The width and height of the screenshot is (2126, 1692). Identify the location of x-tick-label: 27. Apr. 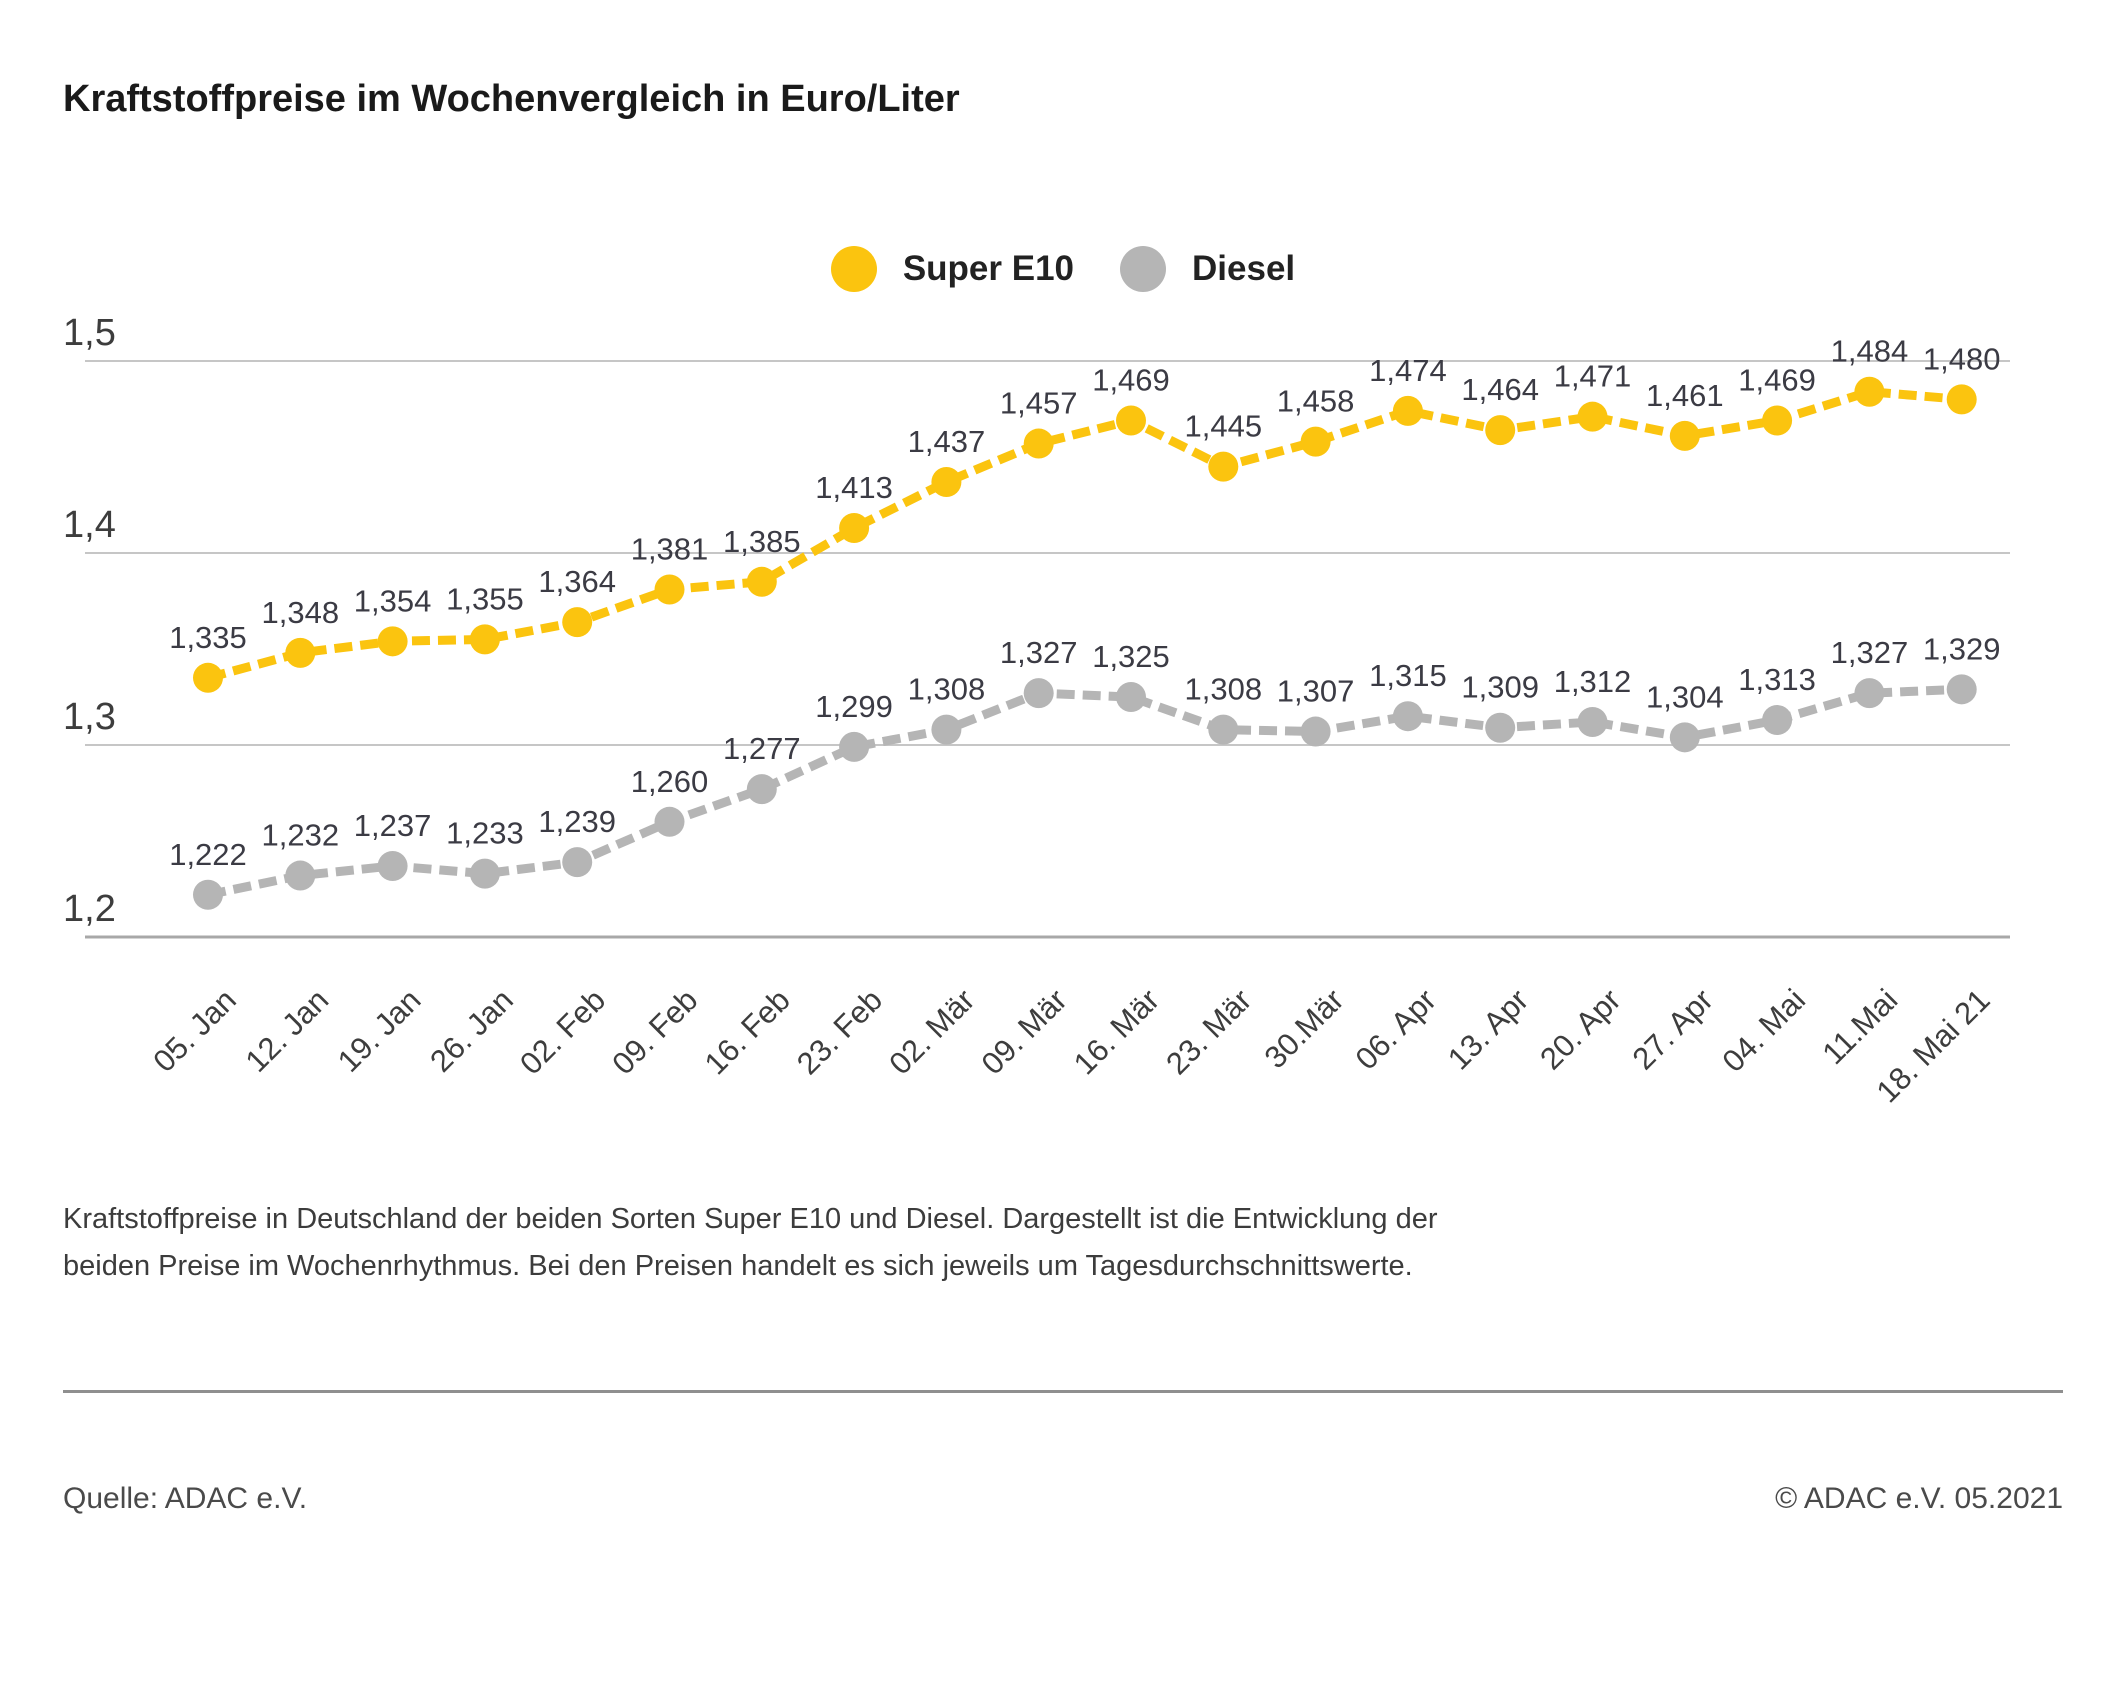
(1673, 1029).